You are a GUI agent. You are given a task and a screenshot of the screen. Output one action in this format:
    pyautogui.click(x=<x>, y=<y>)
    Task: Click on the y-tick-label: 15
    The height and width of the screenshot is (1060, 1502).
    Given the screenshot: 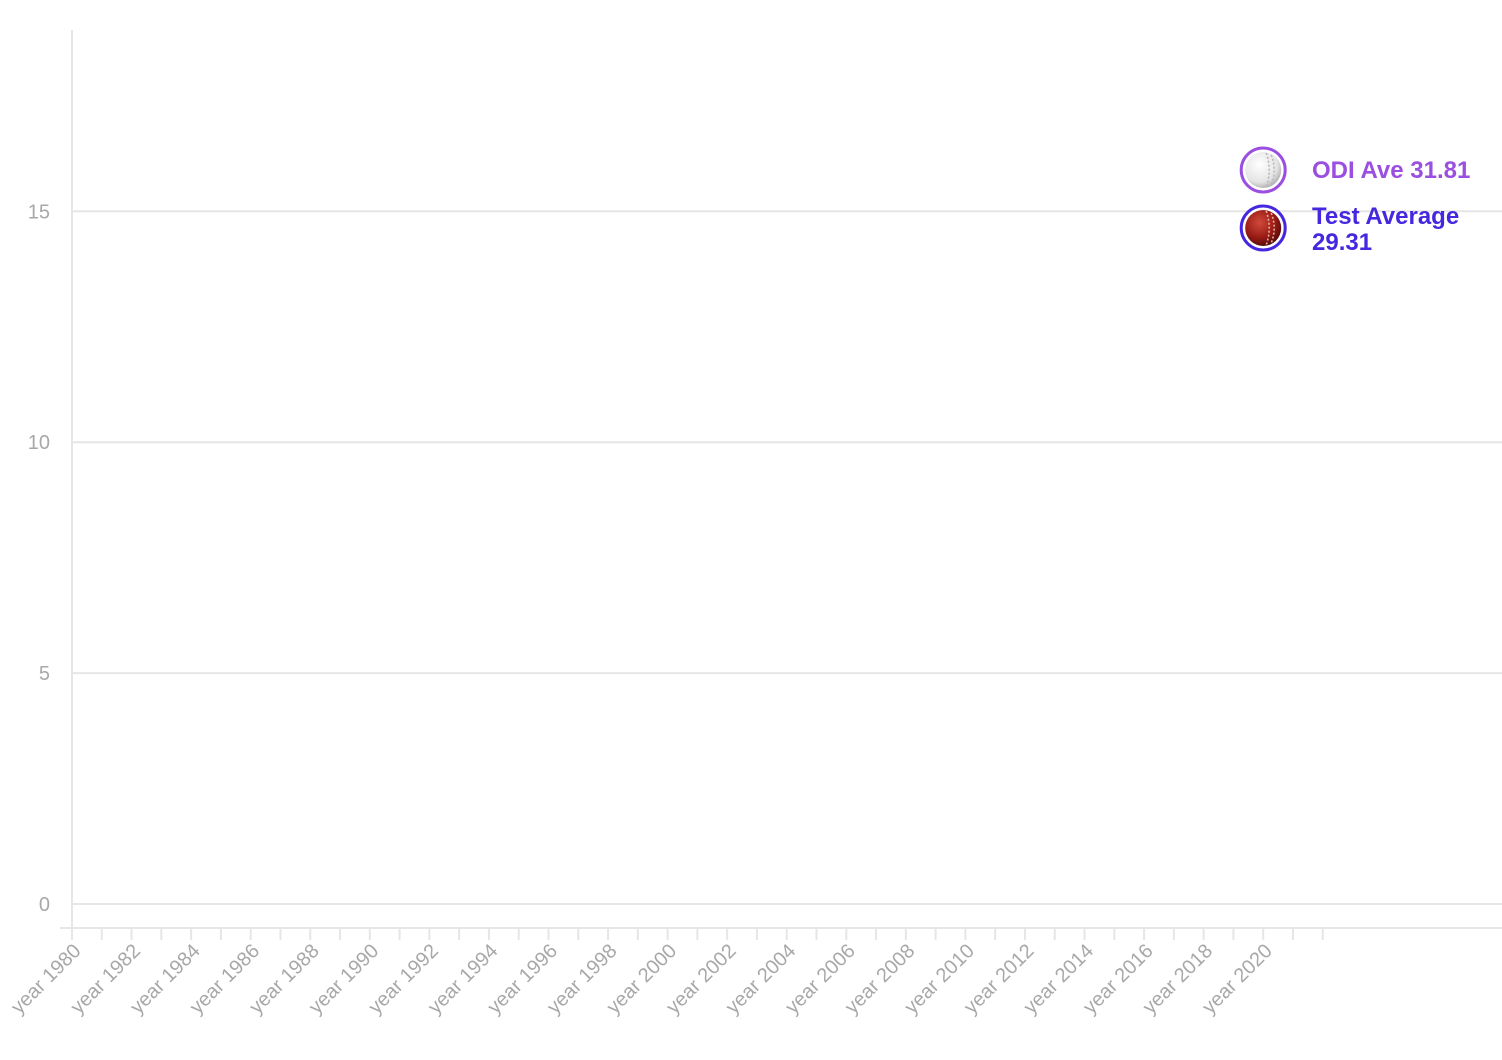 What is the action you would take?
    pyautogui.click(x=39, y=212)
    